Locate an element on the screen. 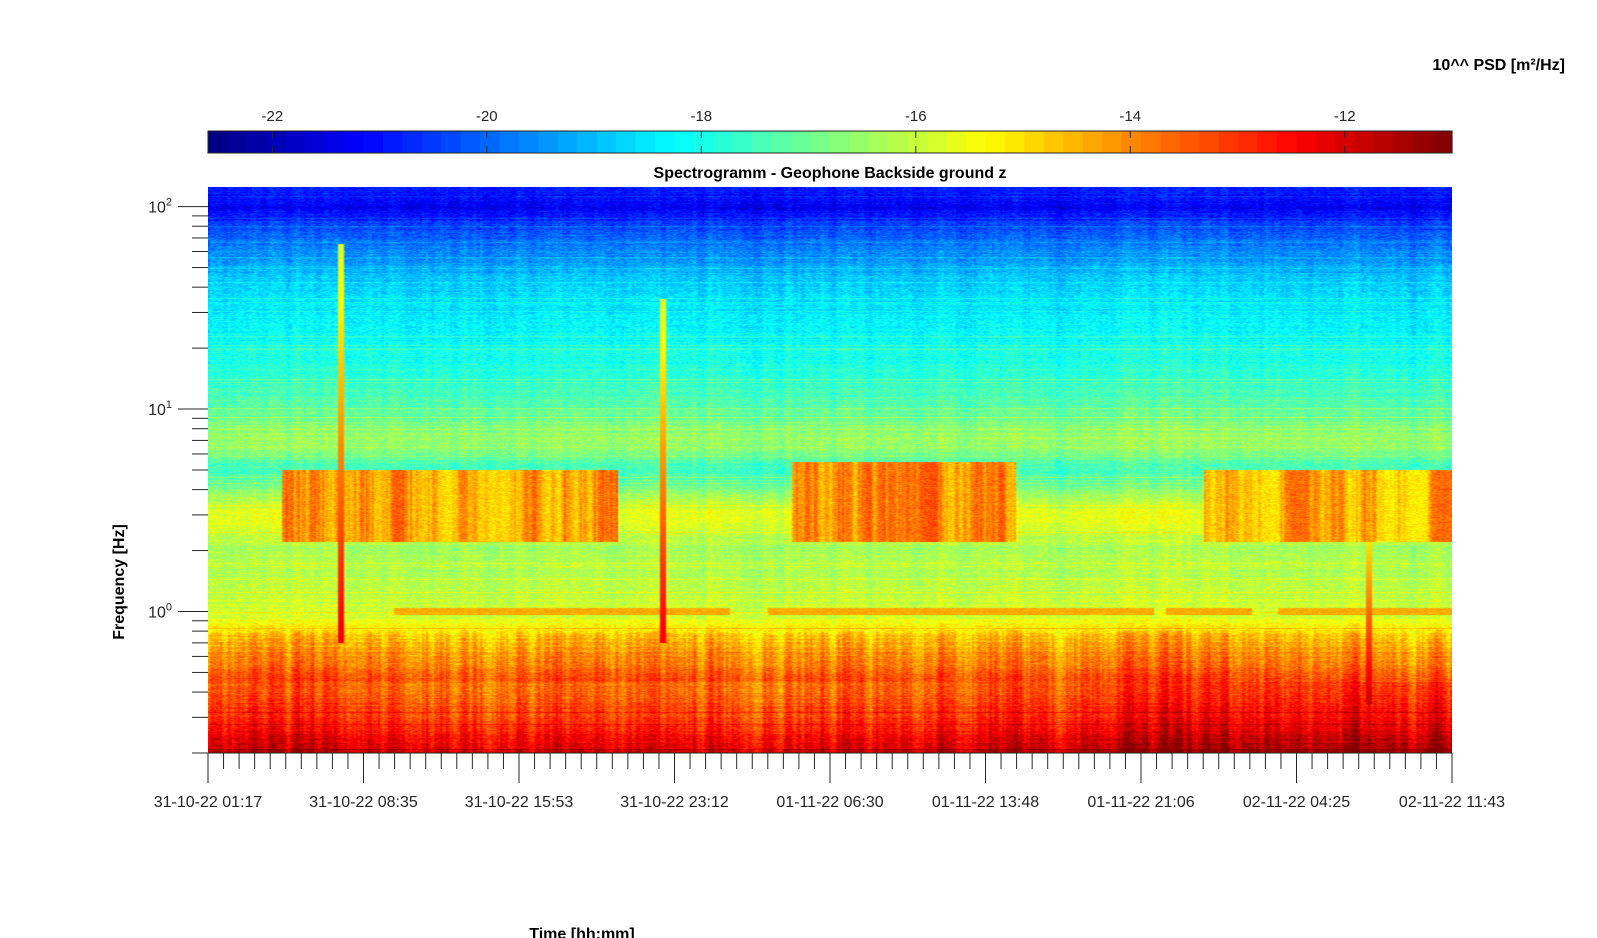 The height and width of the screenshot is (938, 1597). colorbar-tick-label: -12 is located at coordinates (1345, 116).